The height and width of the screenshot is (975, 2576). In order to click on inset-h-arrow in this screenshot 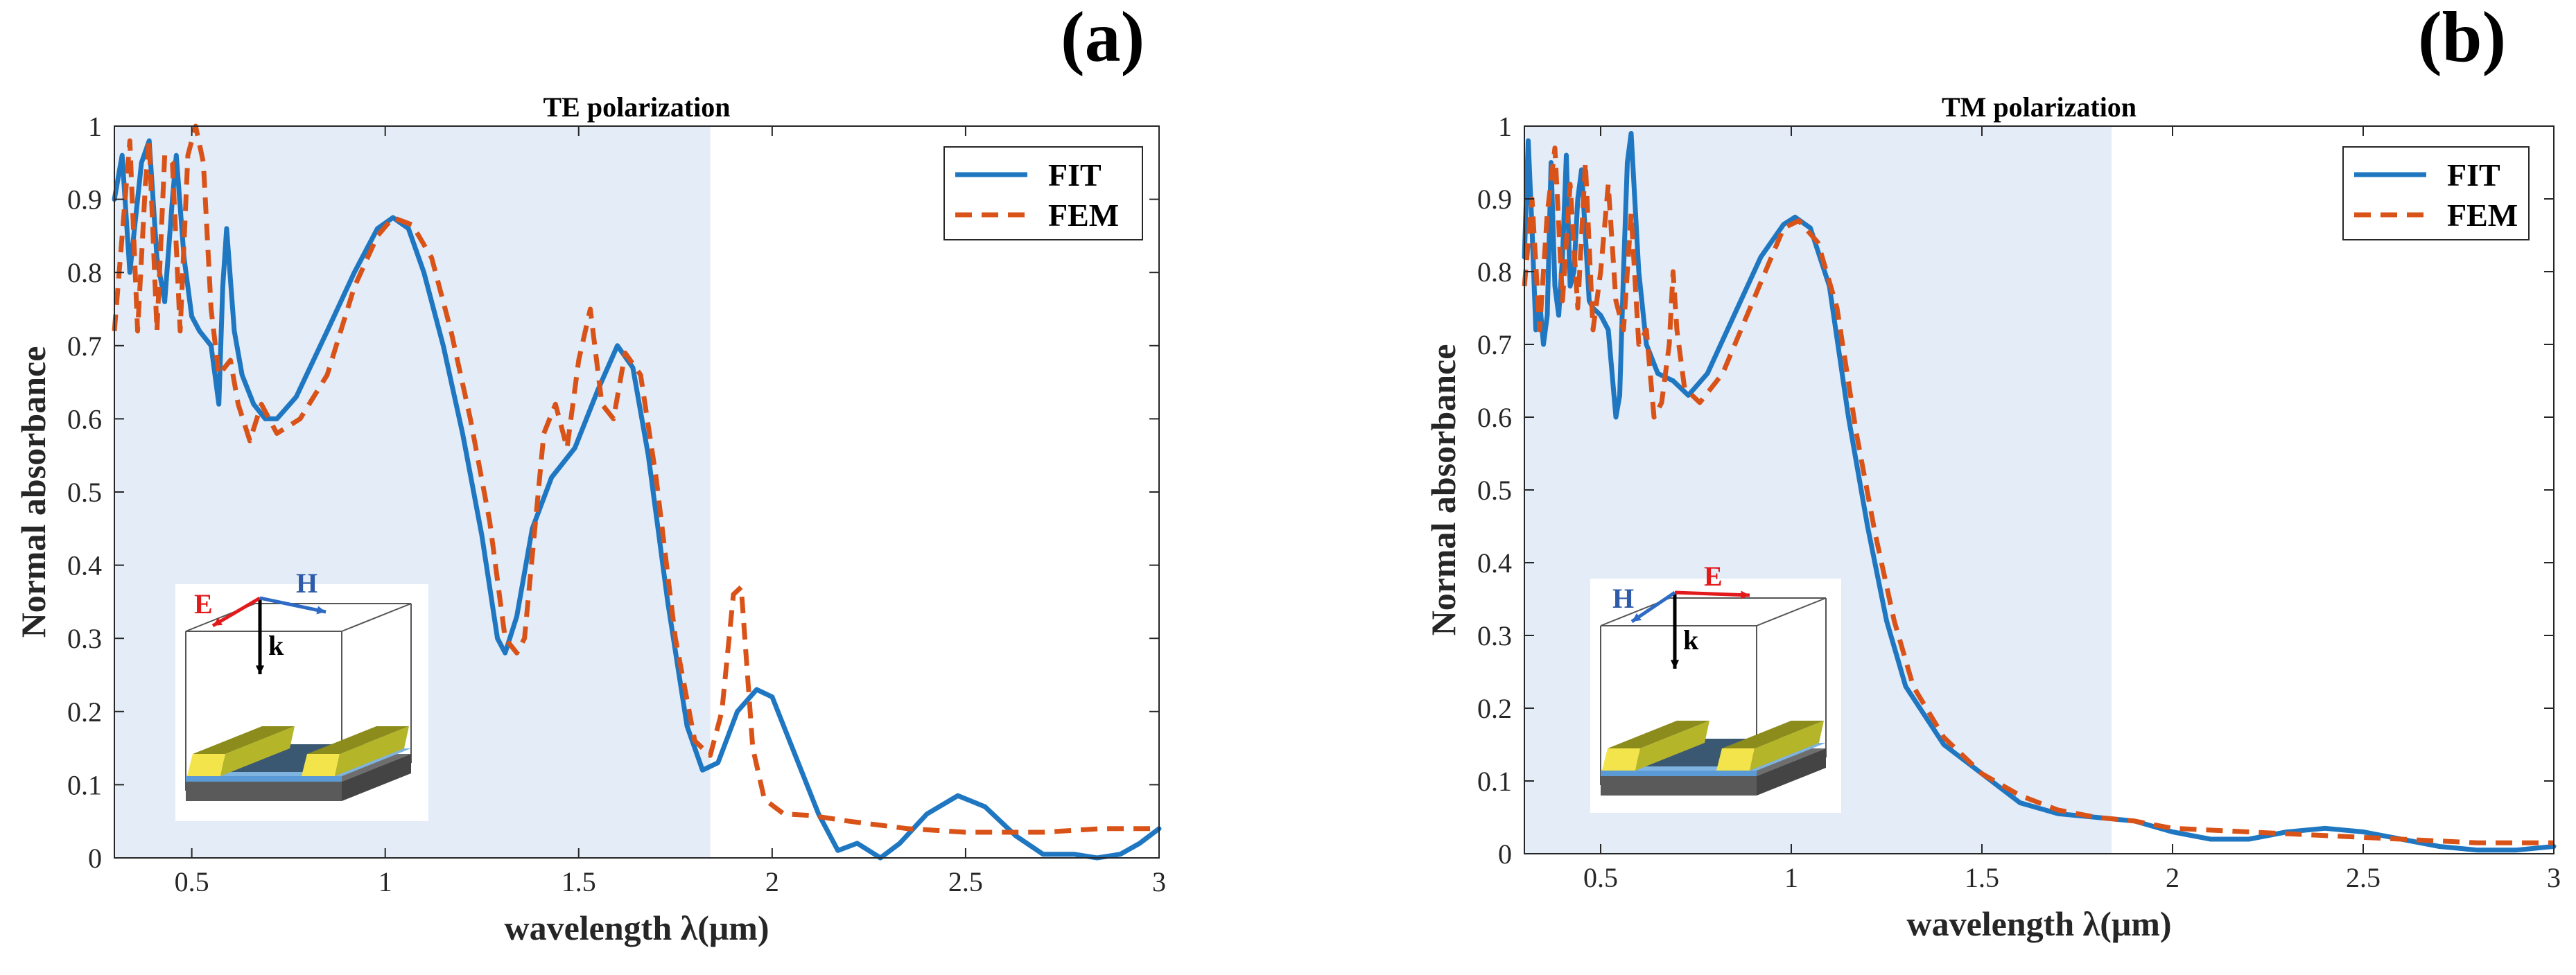, I will do `click(293, 605)`.